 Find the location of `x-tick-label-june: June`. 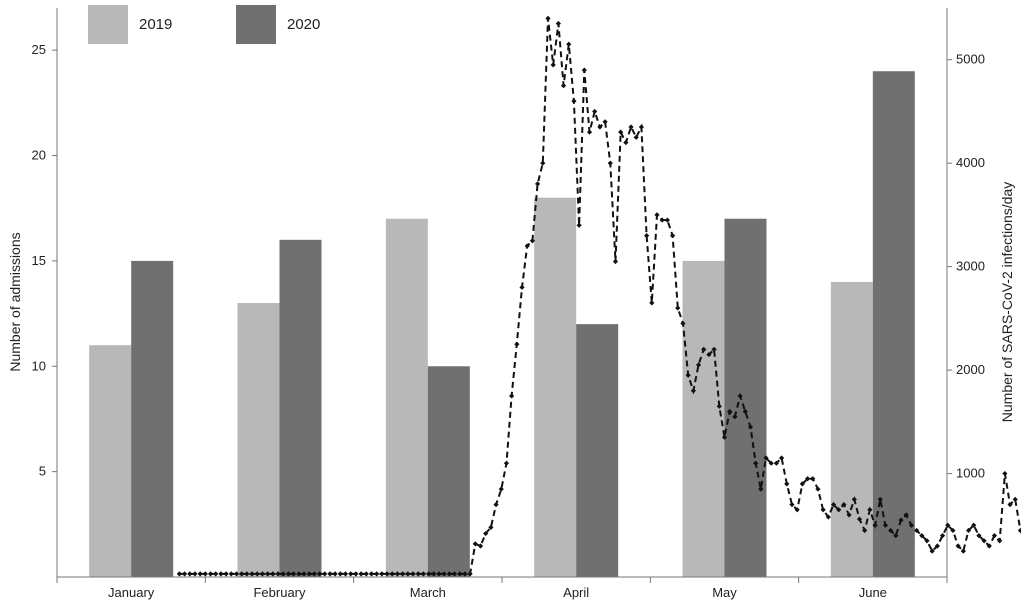

x-tick-label-june: June is located at coordinates (873, 592).